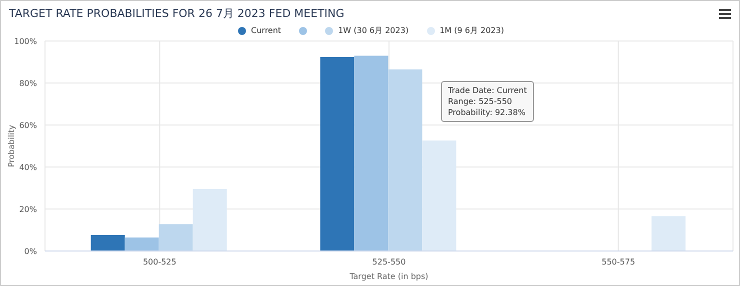  Describe the element at coordinates (373, 30) in the screenshot. I see `legend-label: 1W (30 6月 2023)` at that location.